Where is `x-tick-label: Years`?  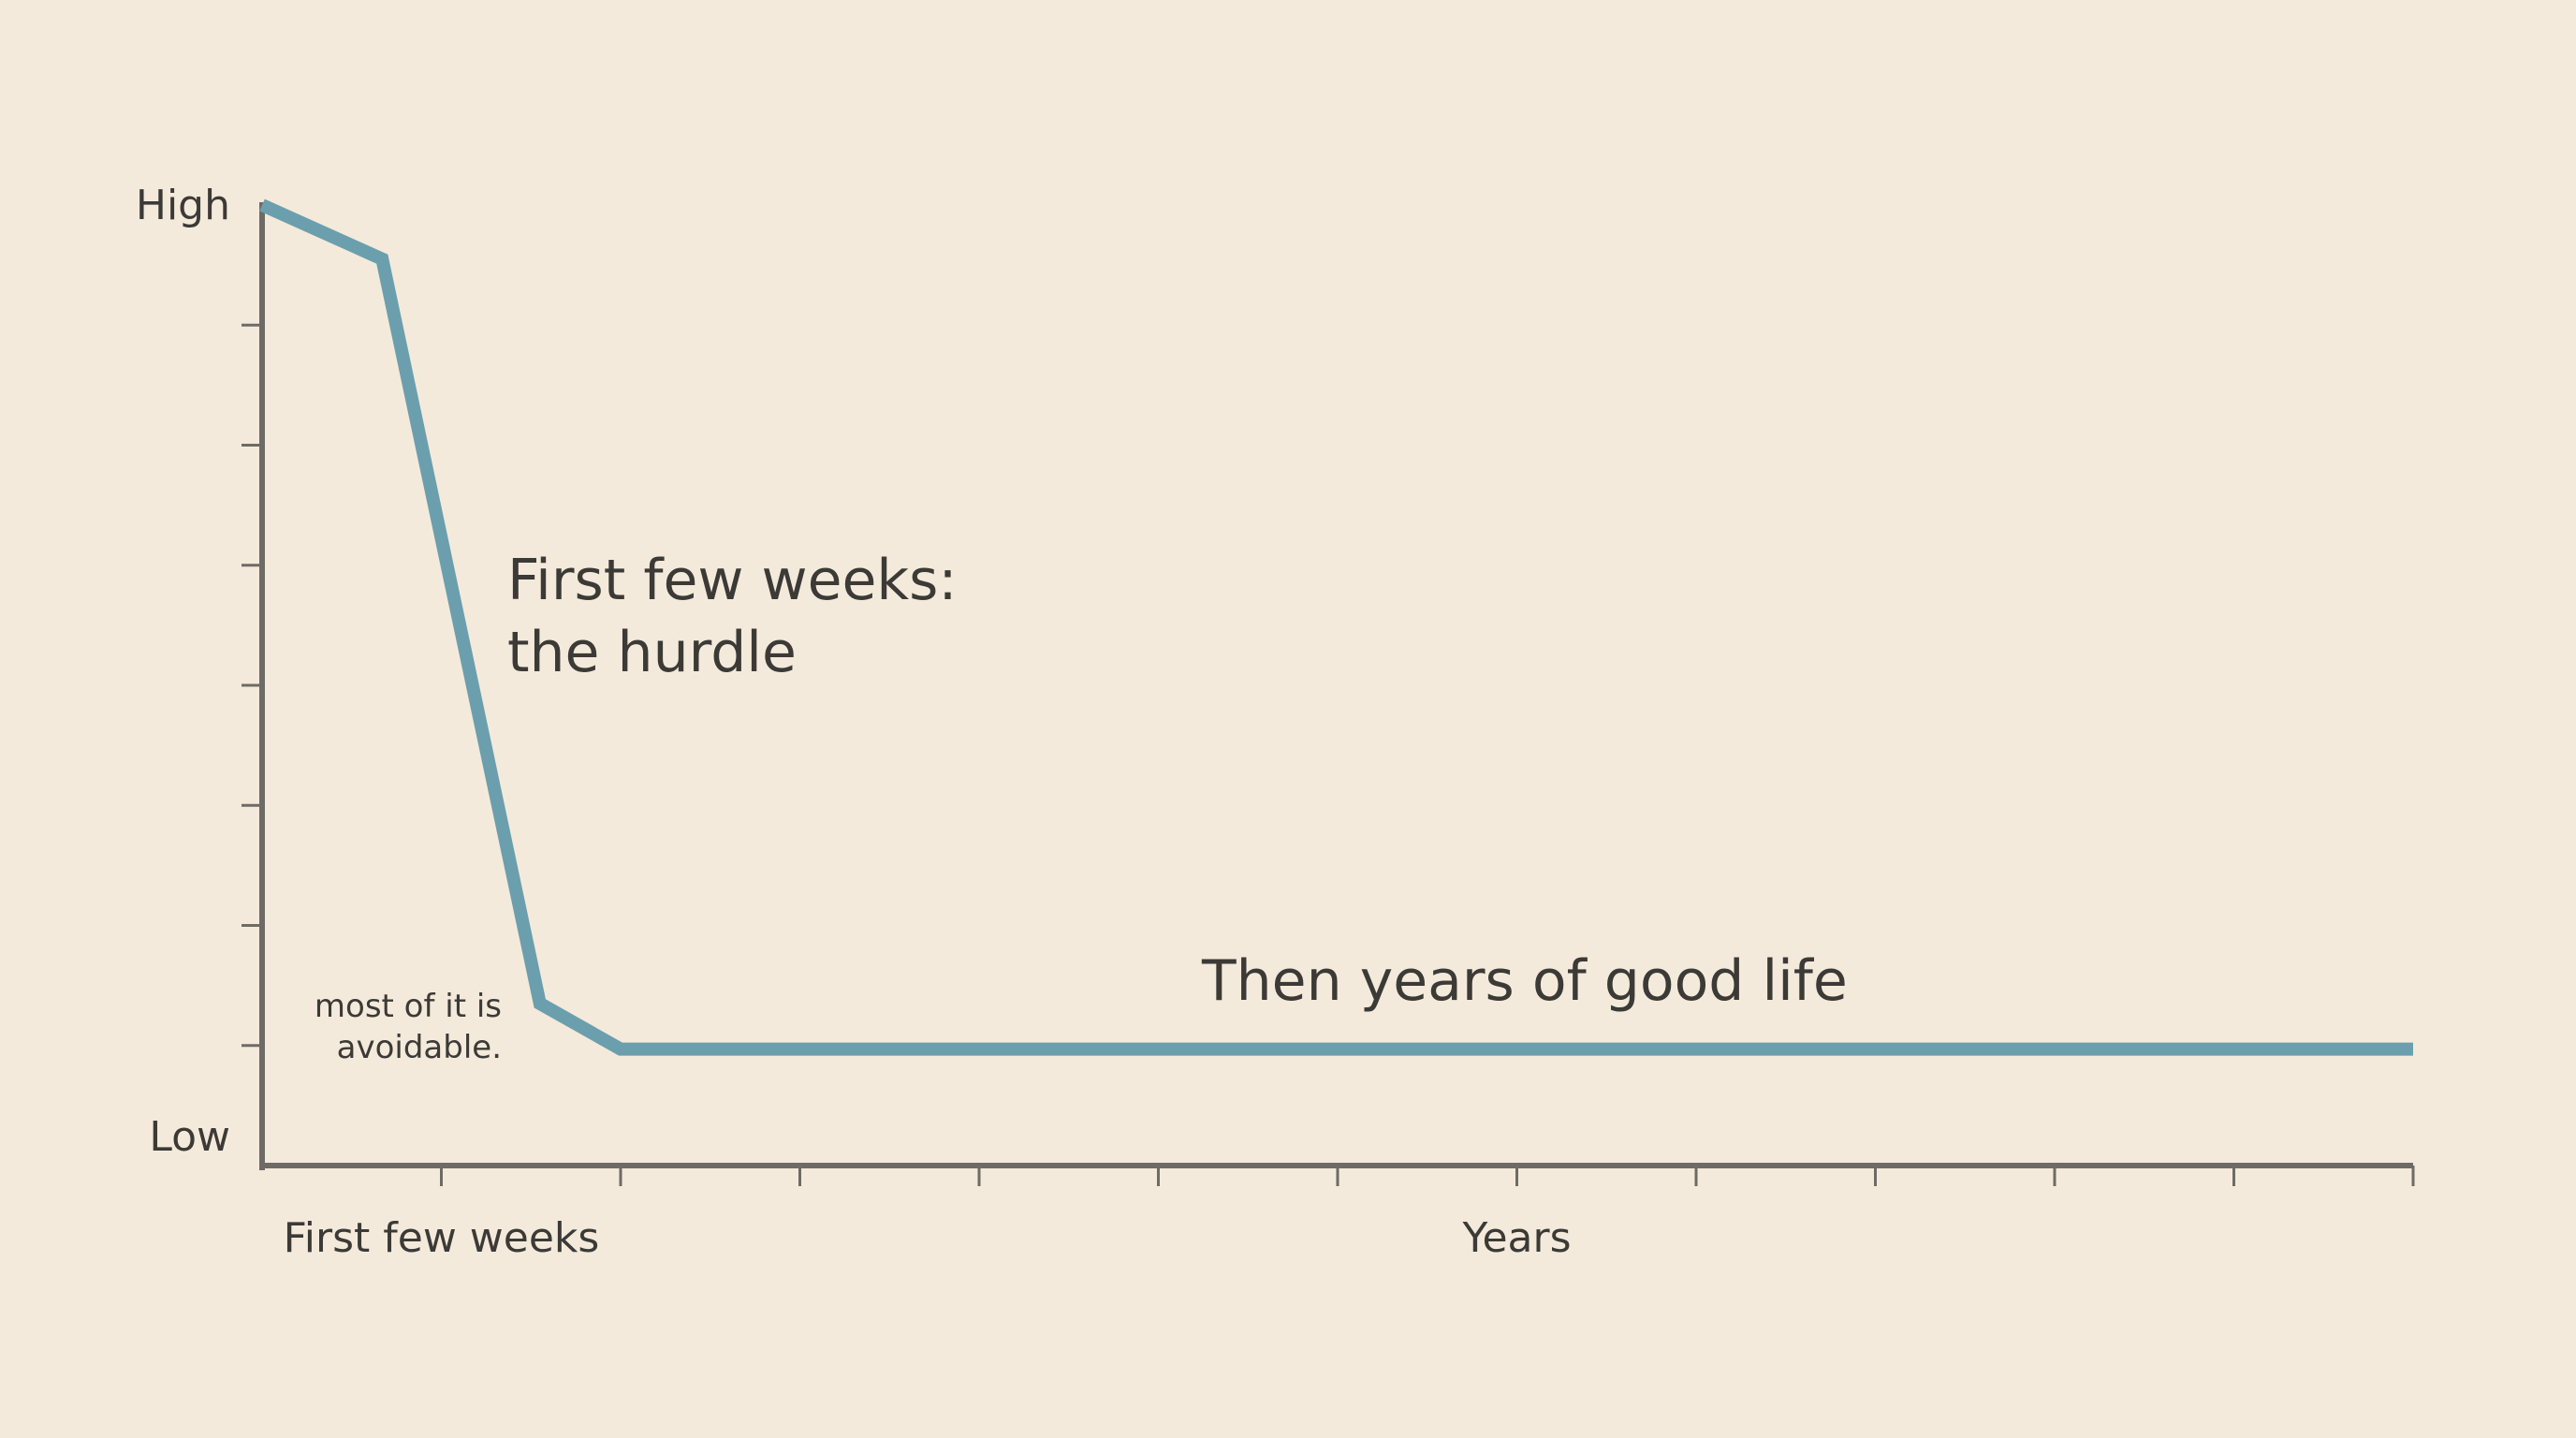
x-tick-label: Years is located at coordinates (1516, 1238).